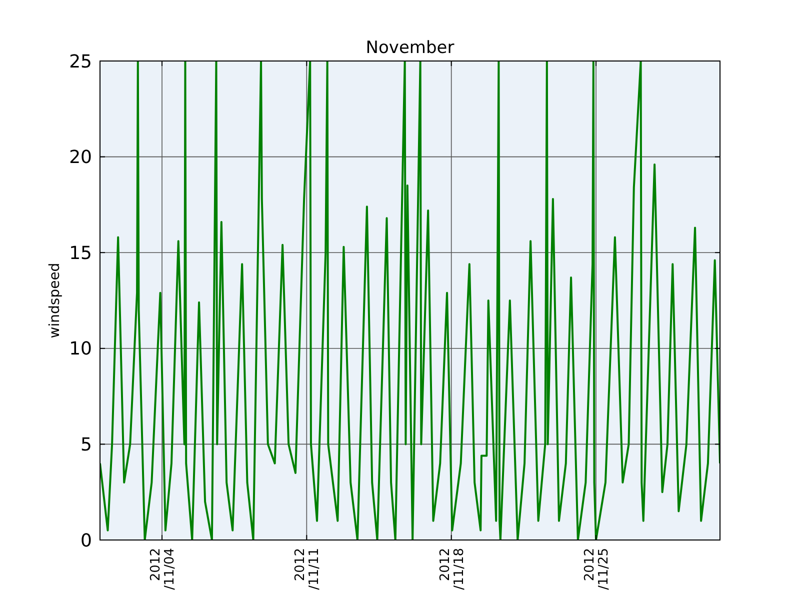 This screenshot has width=800, height=600. I want to click on y-tick-label: 20, so click(80, 157).